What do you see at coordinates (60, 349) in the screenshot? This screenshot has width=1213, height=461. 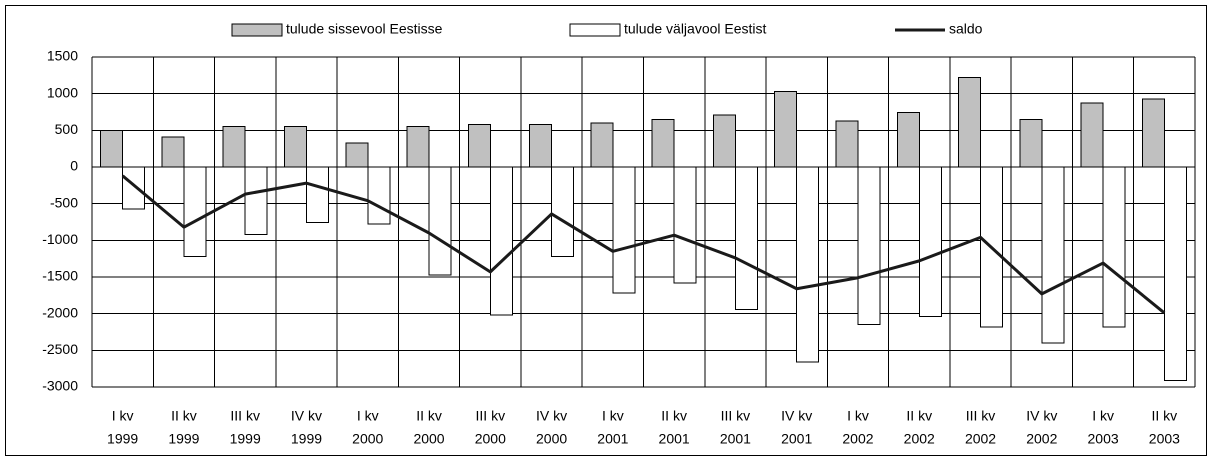 I see `y-tick-label: -2500` at bounding box center [60, 349].